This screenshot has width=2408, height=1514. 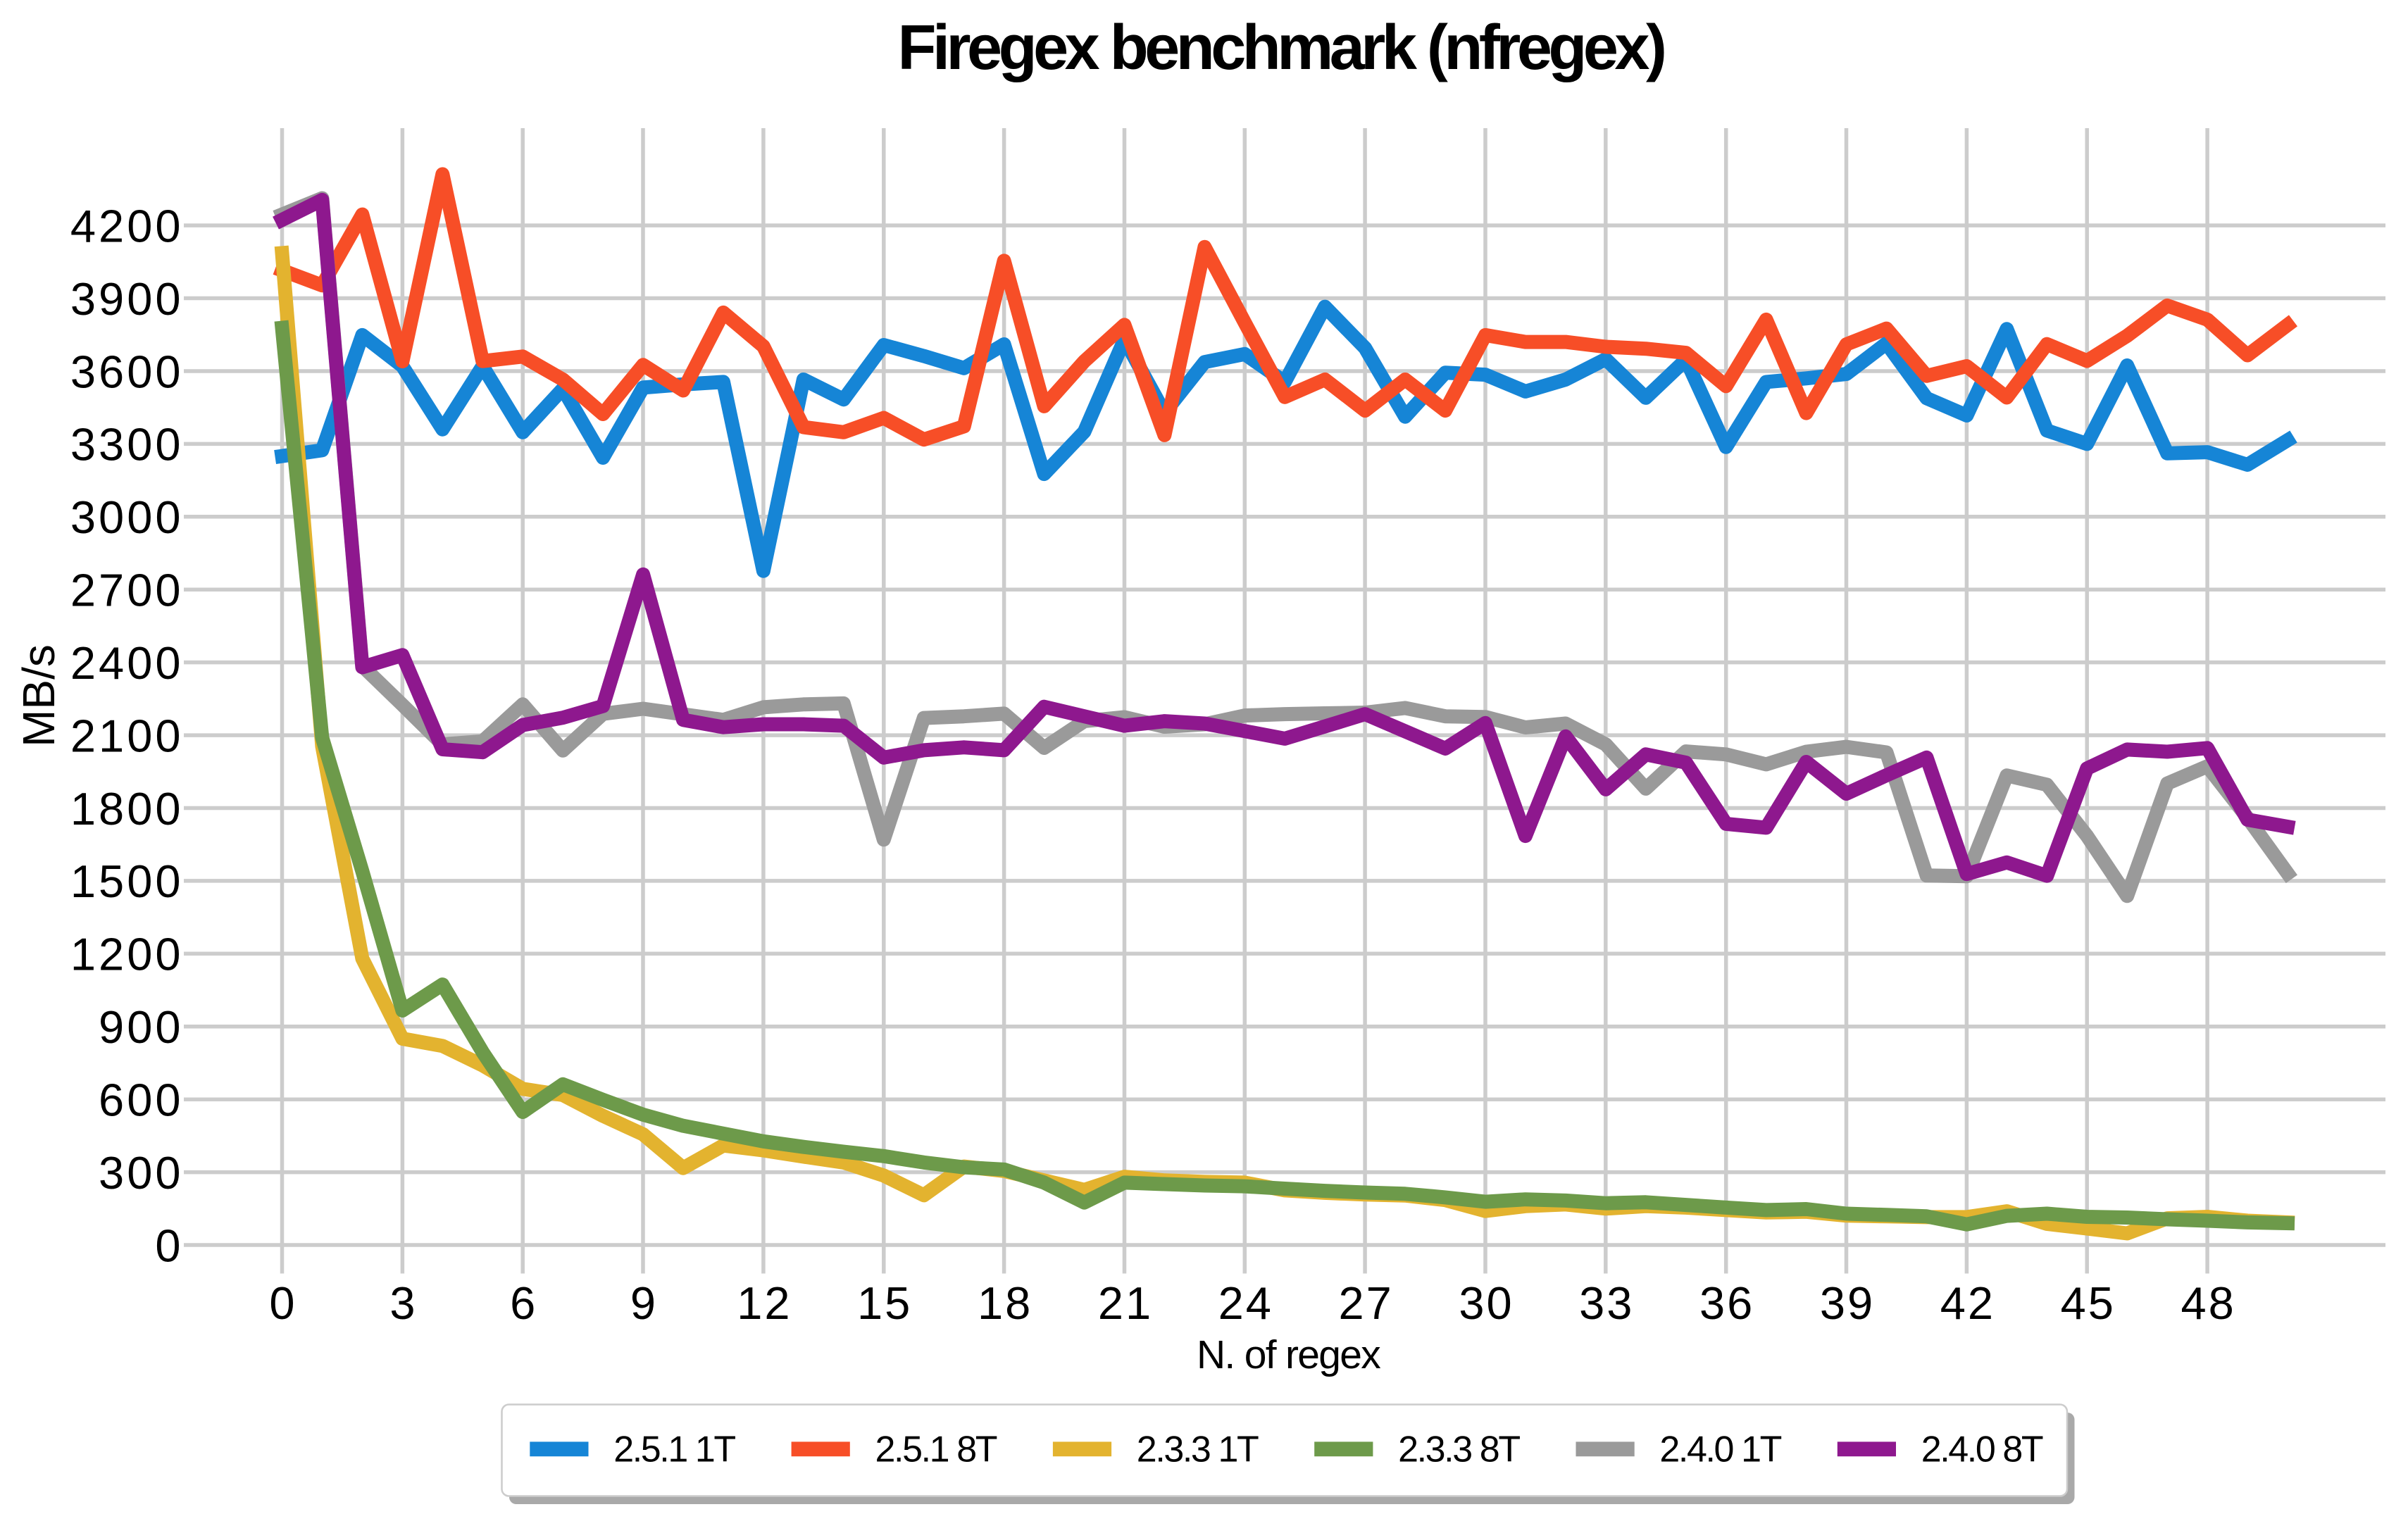 What do you see at coordinates (1847, 1303) in the screenshot?
I see `svg-text: 39` at bounding box center [1847, 1303].